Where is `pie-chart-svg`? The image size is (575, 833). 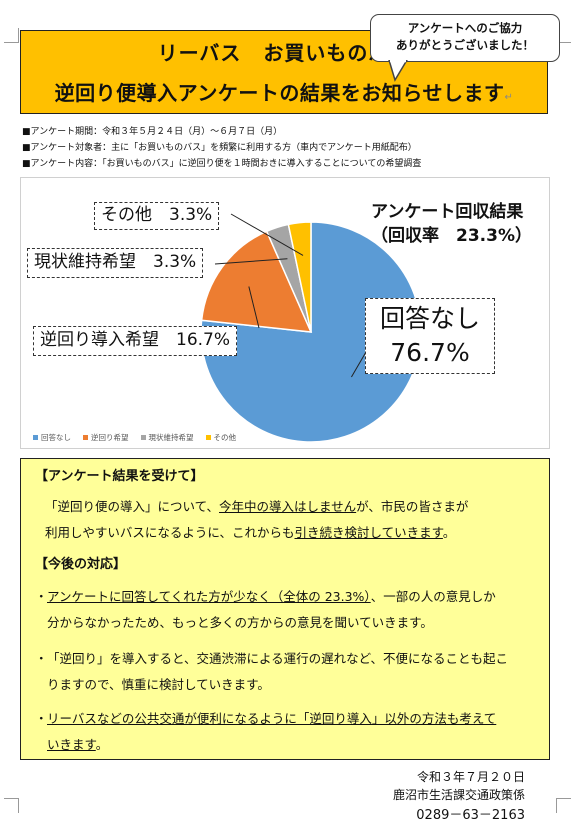 pie-chart-svg is located at coordinates (311, 328).